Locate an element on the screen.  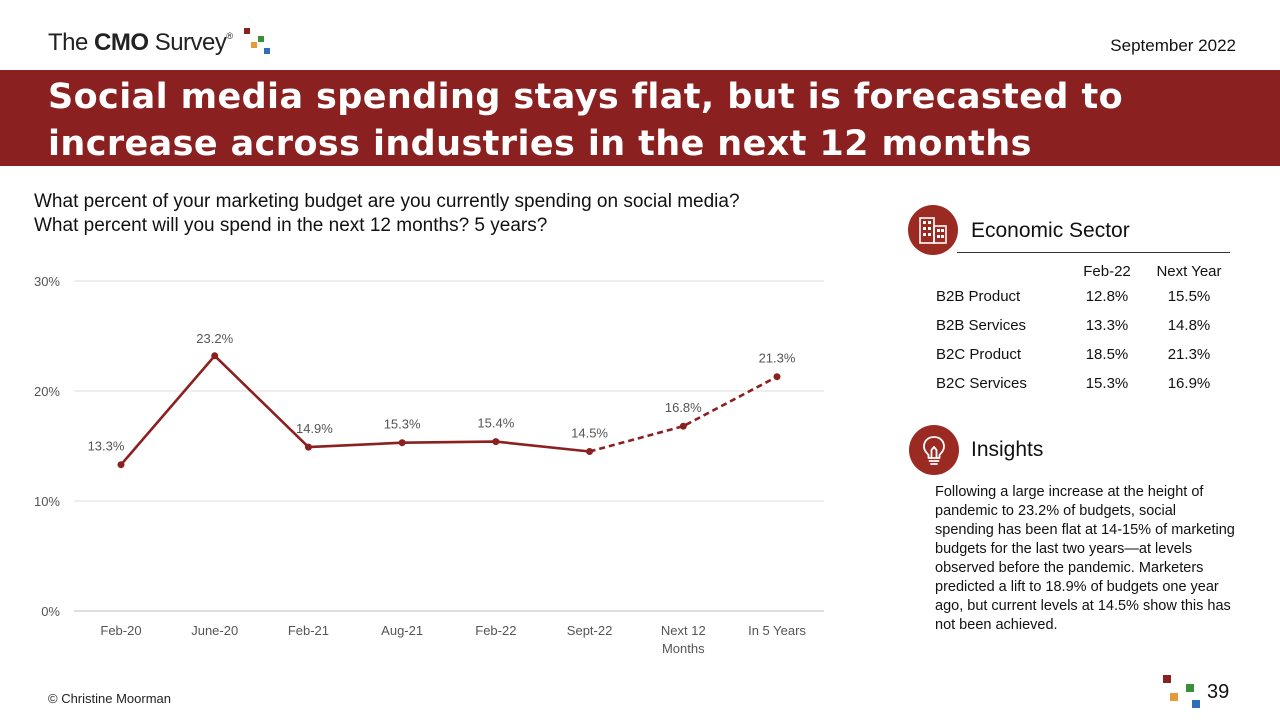
x-tick-label: In 5 Years is located at coordinates (777, 630).